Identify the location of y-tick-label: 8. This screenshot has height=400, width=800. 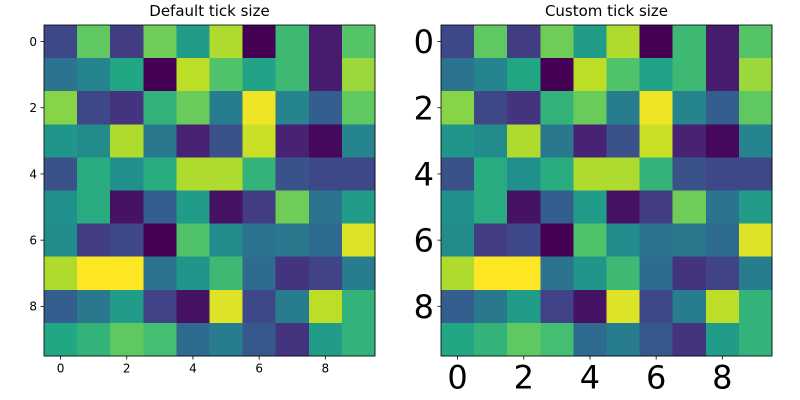
(33, 307).